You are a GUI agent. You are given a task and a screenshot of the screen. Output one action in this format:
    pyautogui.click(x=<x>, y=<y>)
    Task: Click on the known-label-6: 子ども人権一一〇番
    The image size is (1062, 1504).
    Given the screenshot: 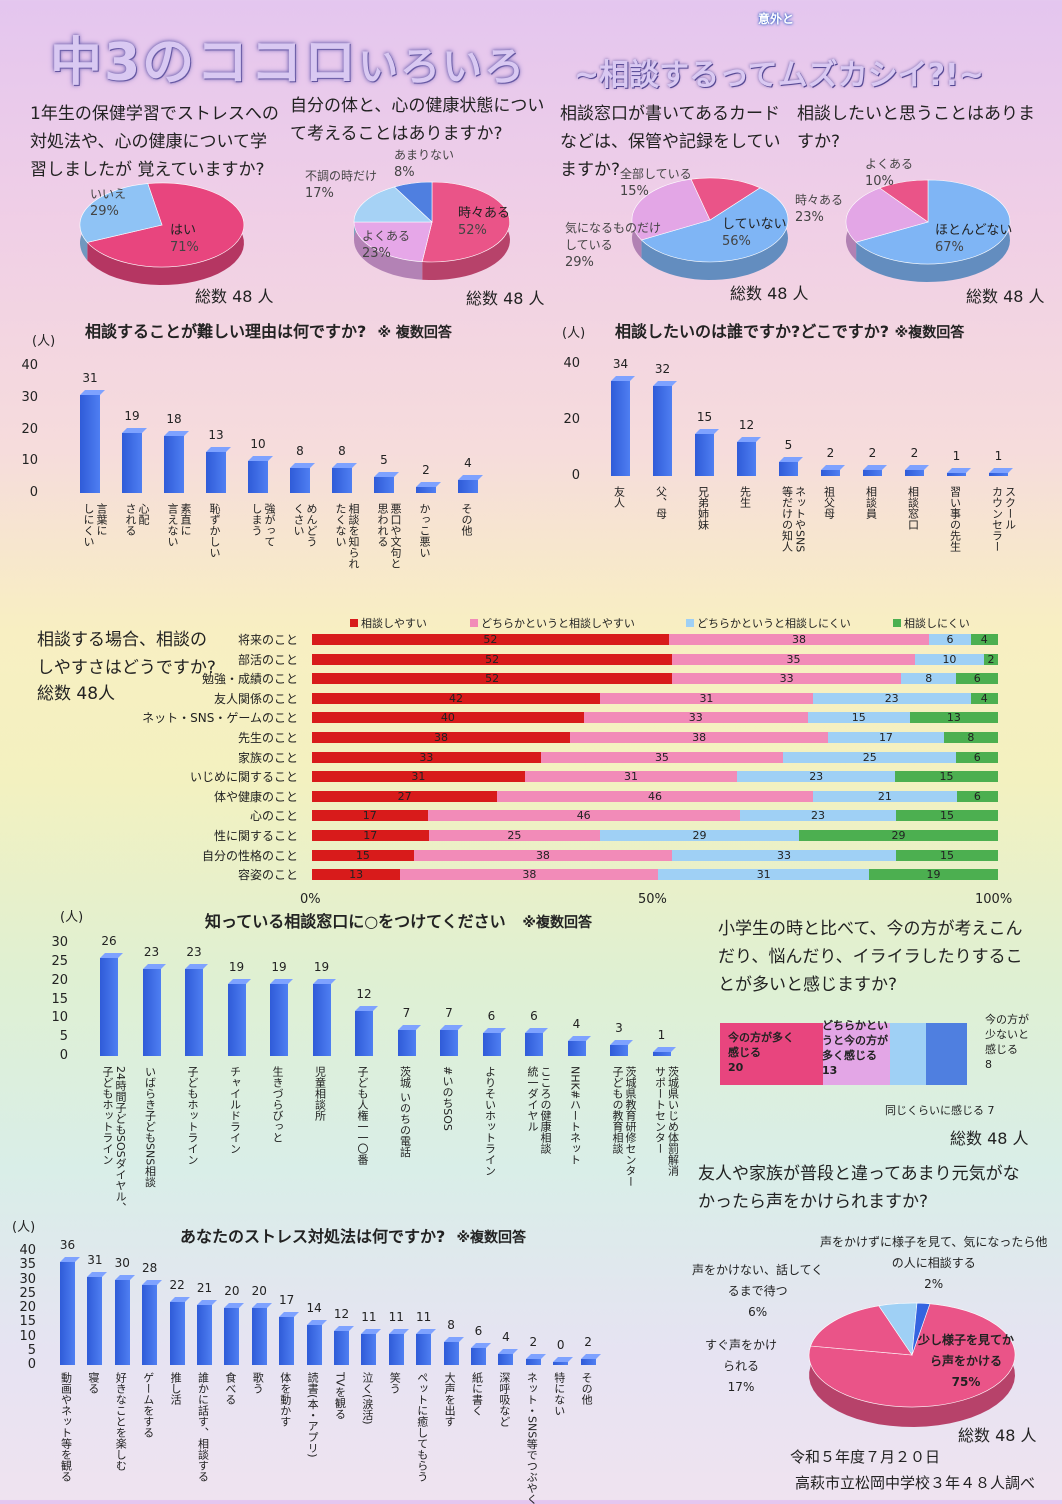 What is the action you would take?
    pyautogui.click(x=362, y=1115)
    